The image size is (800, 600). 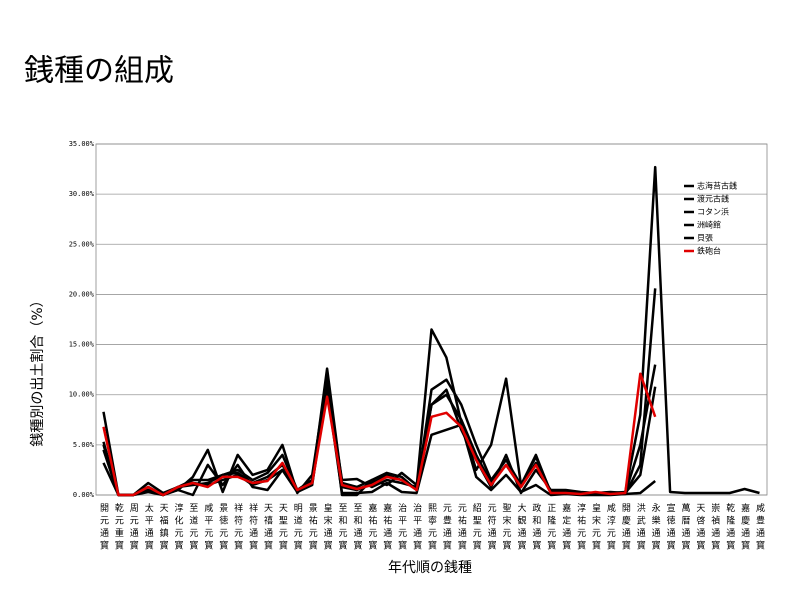 What do you see at coordinates (82, 144) in the screenshot?
I see `y-tick-label: 35.00%` at bounding box center [82, 144].